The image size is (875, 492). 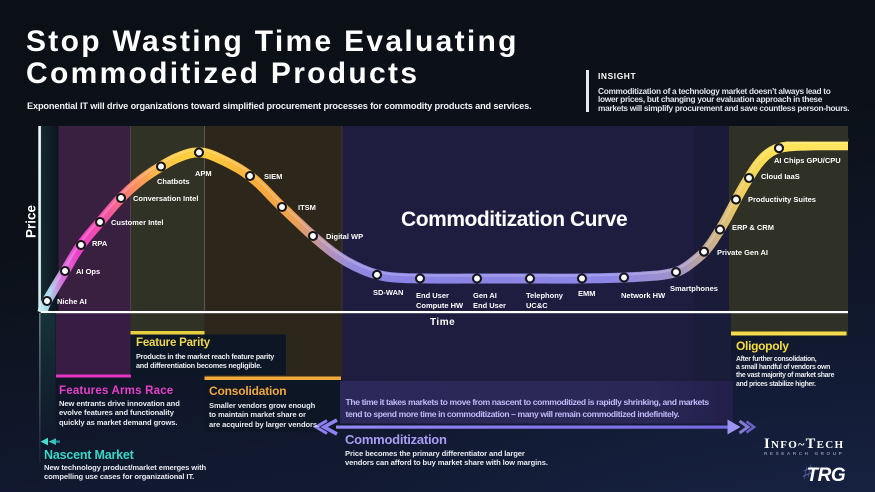 What do you see at coordinates (307, 207) in the screenshot?
I see `svg-text: ITSM` at bounding box center [307, 207].